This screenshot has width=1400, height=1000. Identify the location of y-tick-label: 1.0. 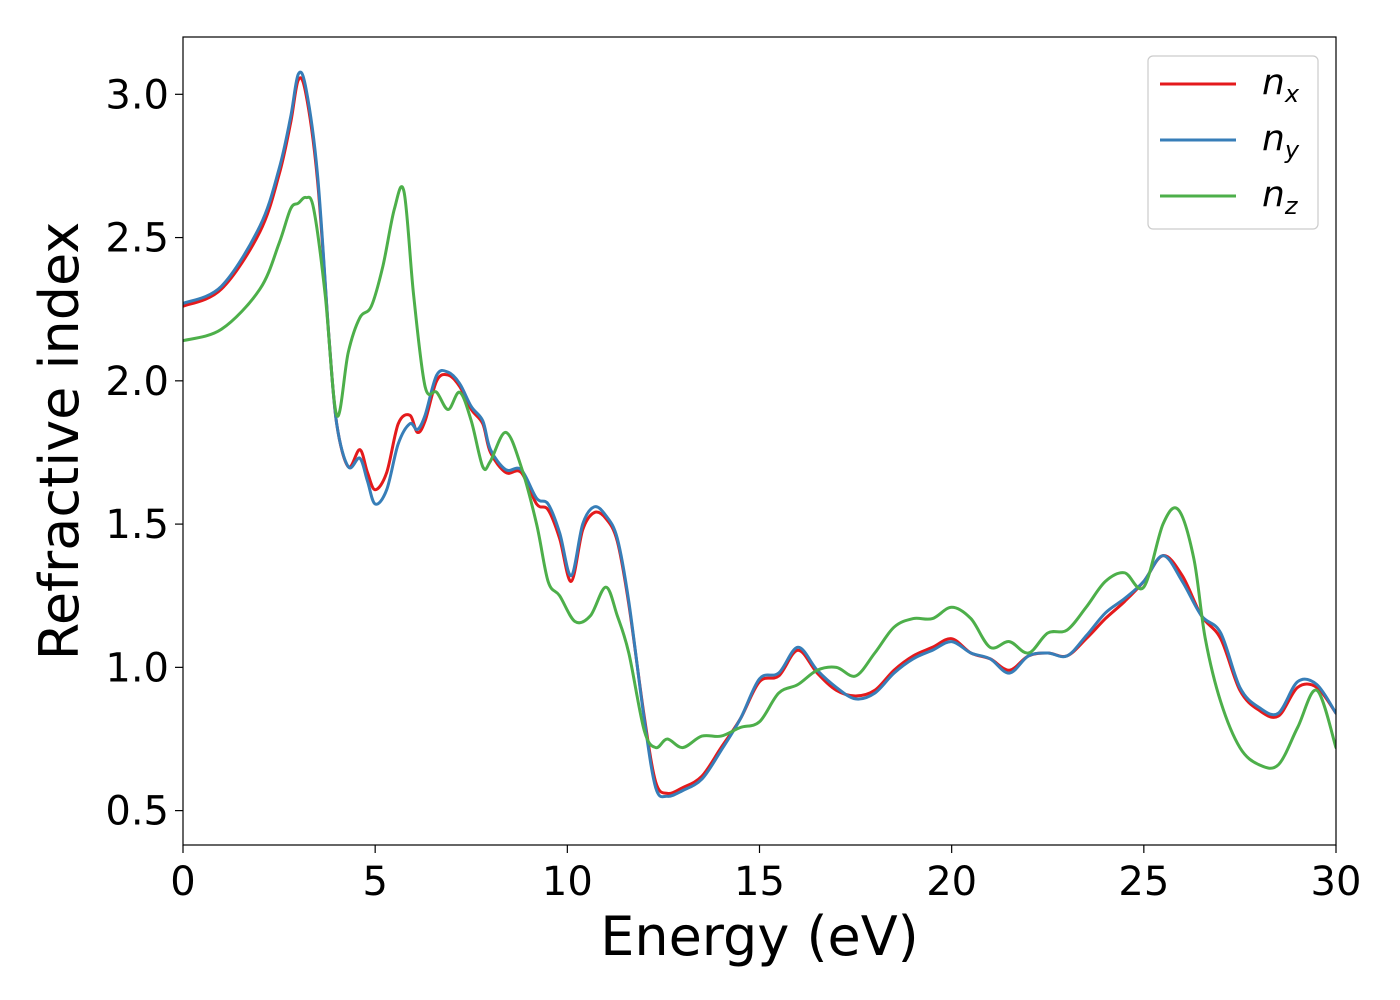
(137, 668).